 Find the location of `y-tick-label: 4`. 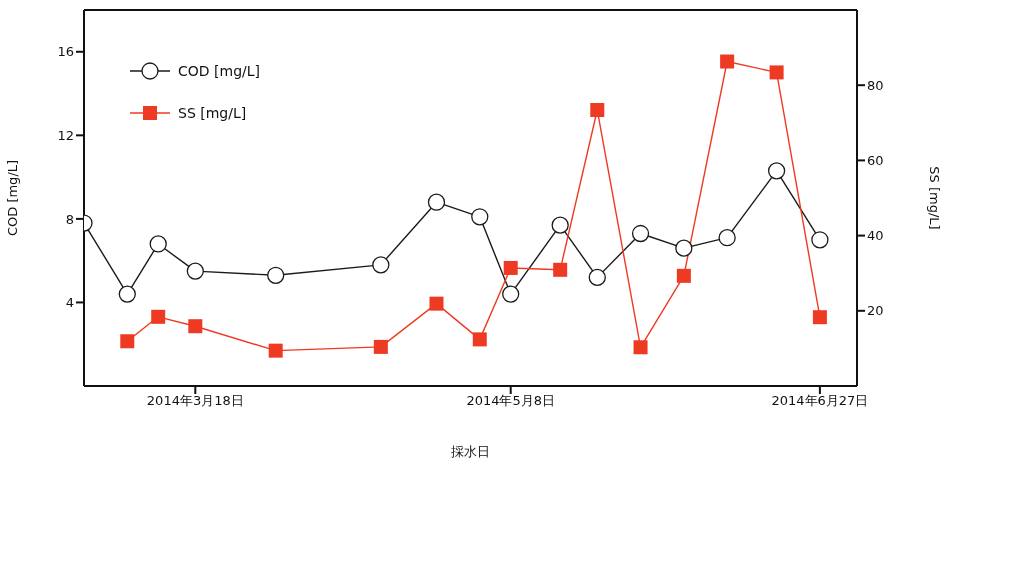

y-tick-label: 4 is located at coordinates (69, 303).